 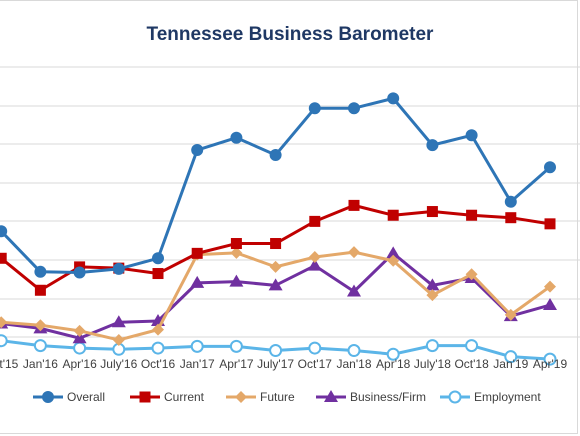 What do you see at coordinates (315, 364) in the screenshot?
I see `x-tick-label: Oct'17` at bounding box center [315, 364].